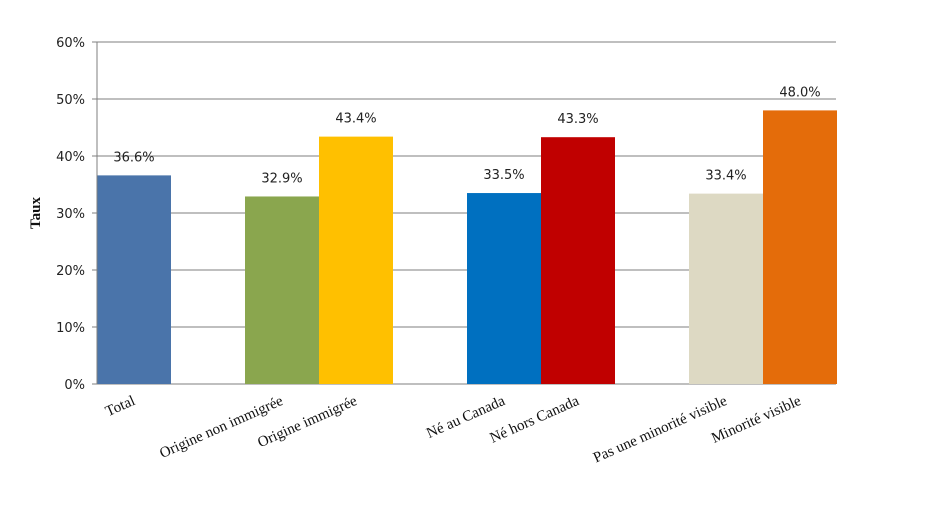 The width and height of the screenshot is (931, 520). What do you see at coordinates (577, 119) in the screenshot?
I see `bar-value-label: 43.3%` at bounding box center [577, 119].